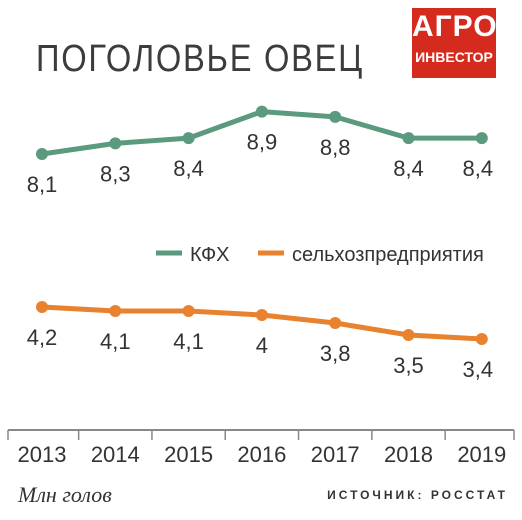 This screenshot has width=522, height=520. What do you see at coordinates (408, 365) in the screenshot?
I see `data-label: 3,5` at bounding box center [408, 365].